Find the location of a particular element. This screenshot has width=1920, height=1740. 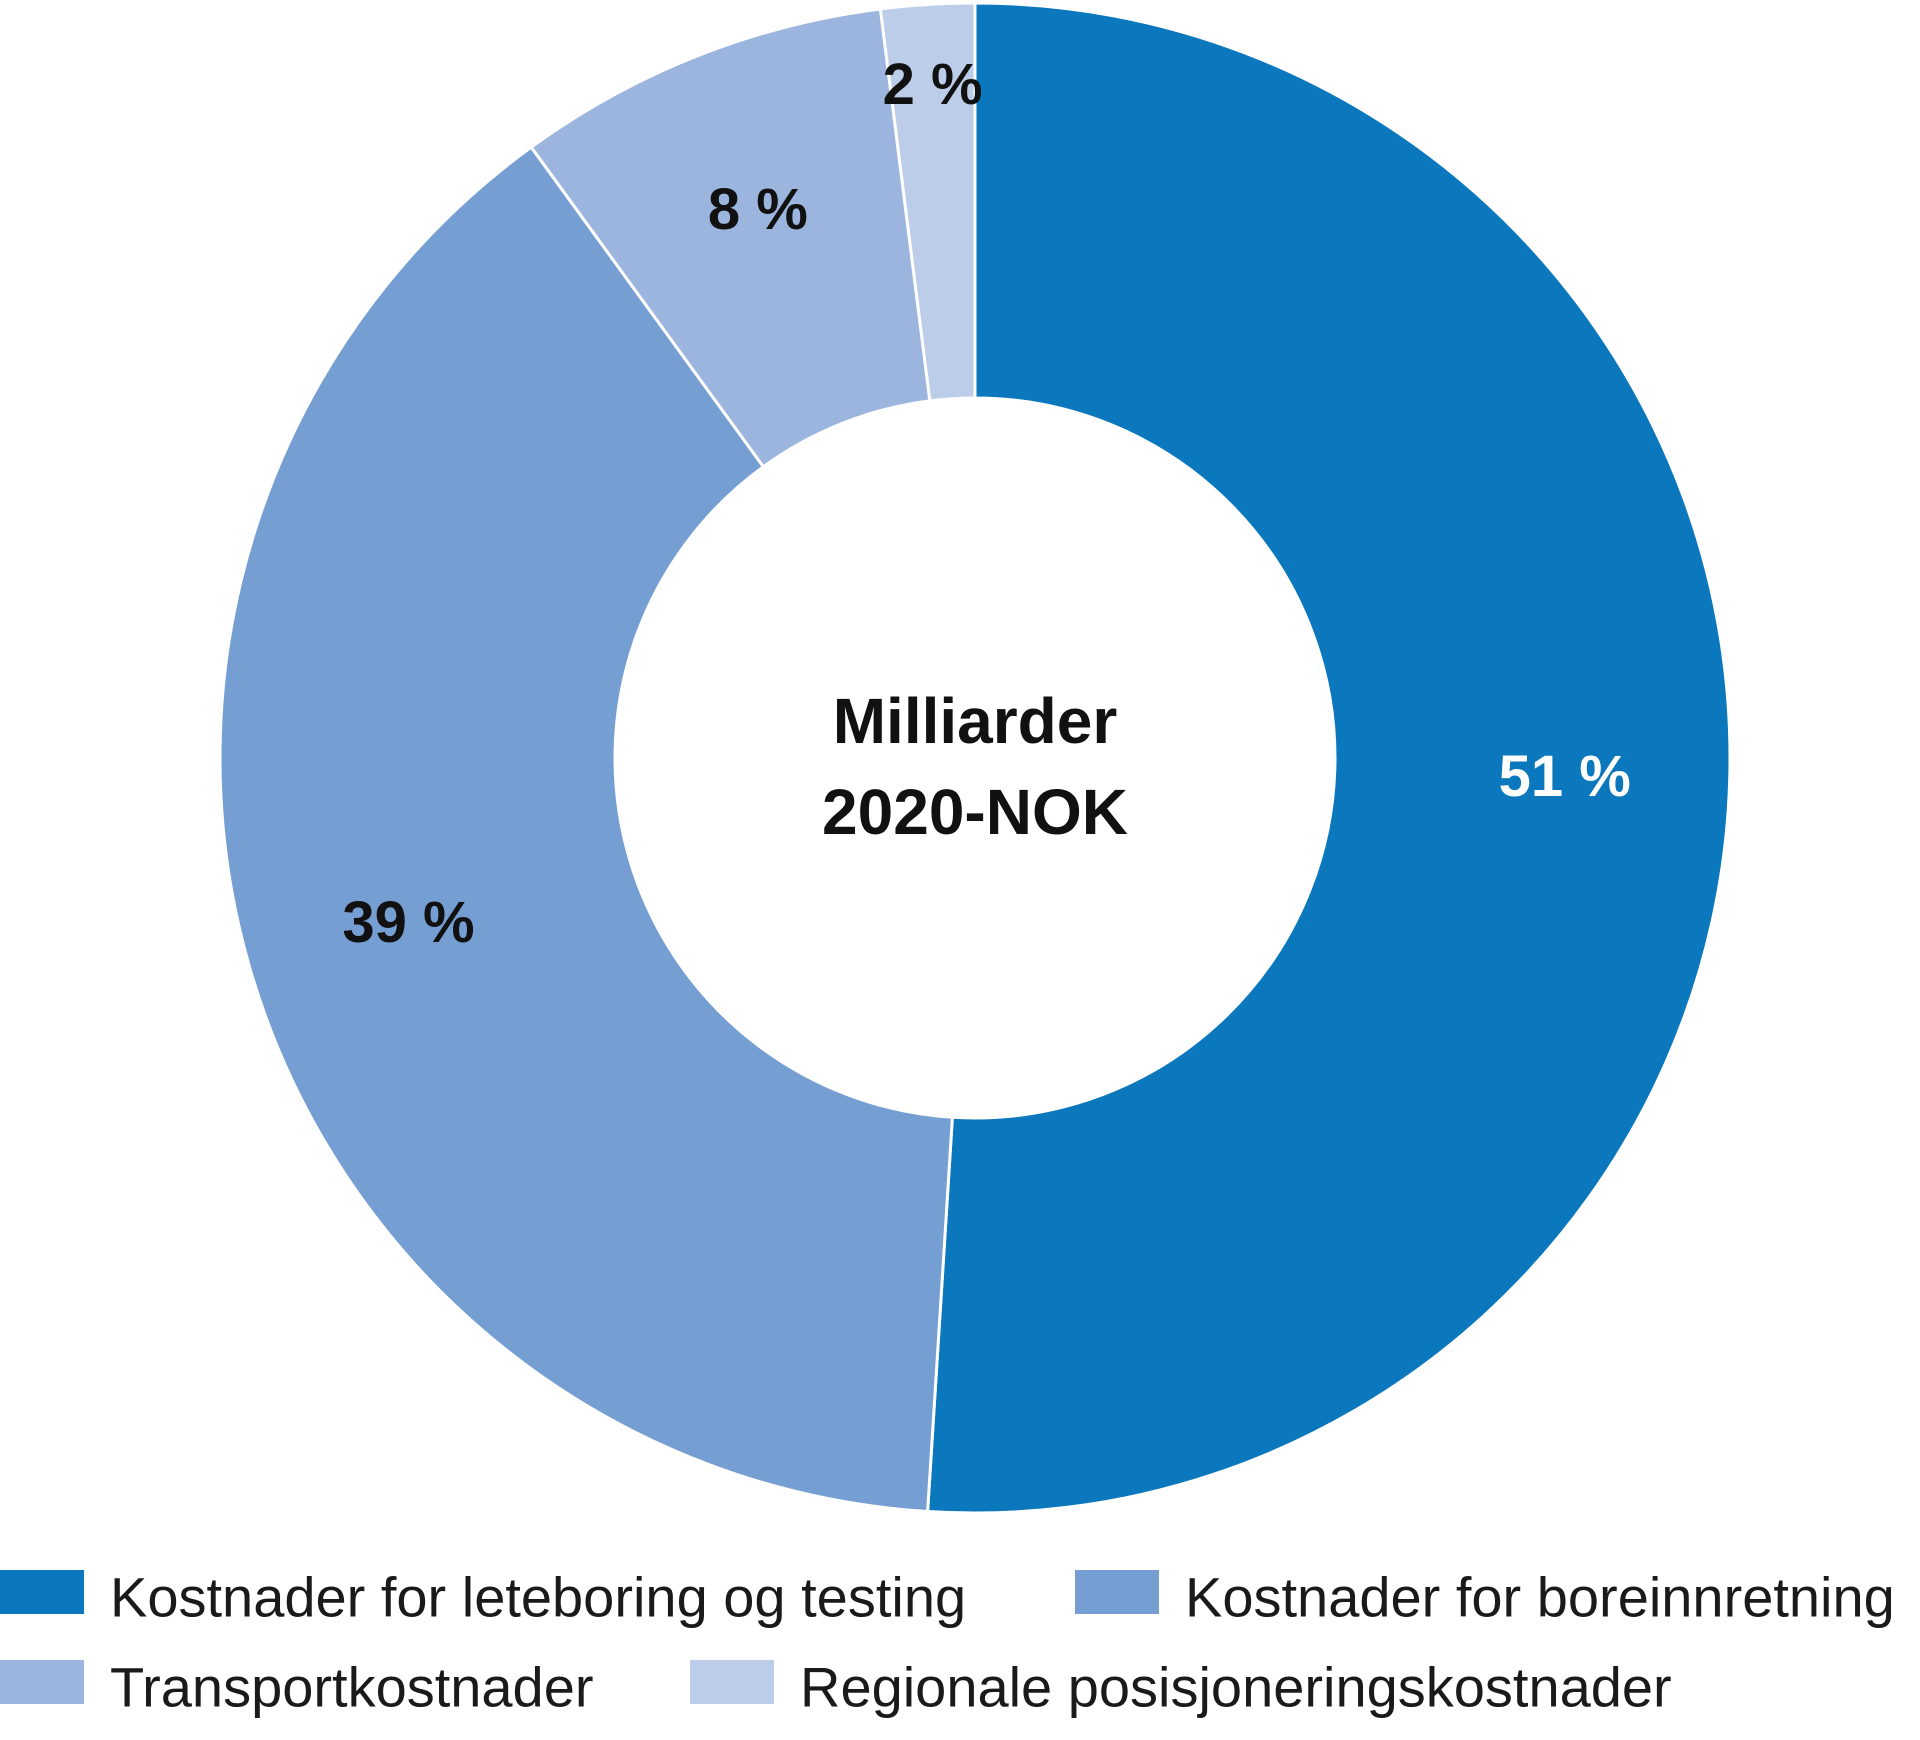

slice-label-2: 39 % is located at coordinates (408, 922).